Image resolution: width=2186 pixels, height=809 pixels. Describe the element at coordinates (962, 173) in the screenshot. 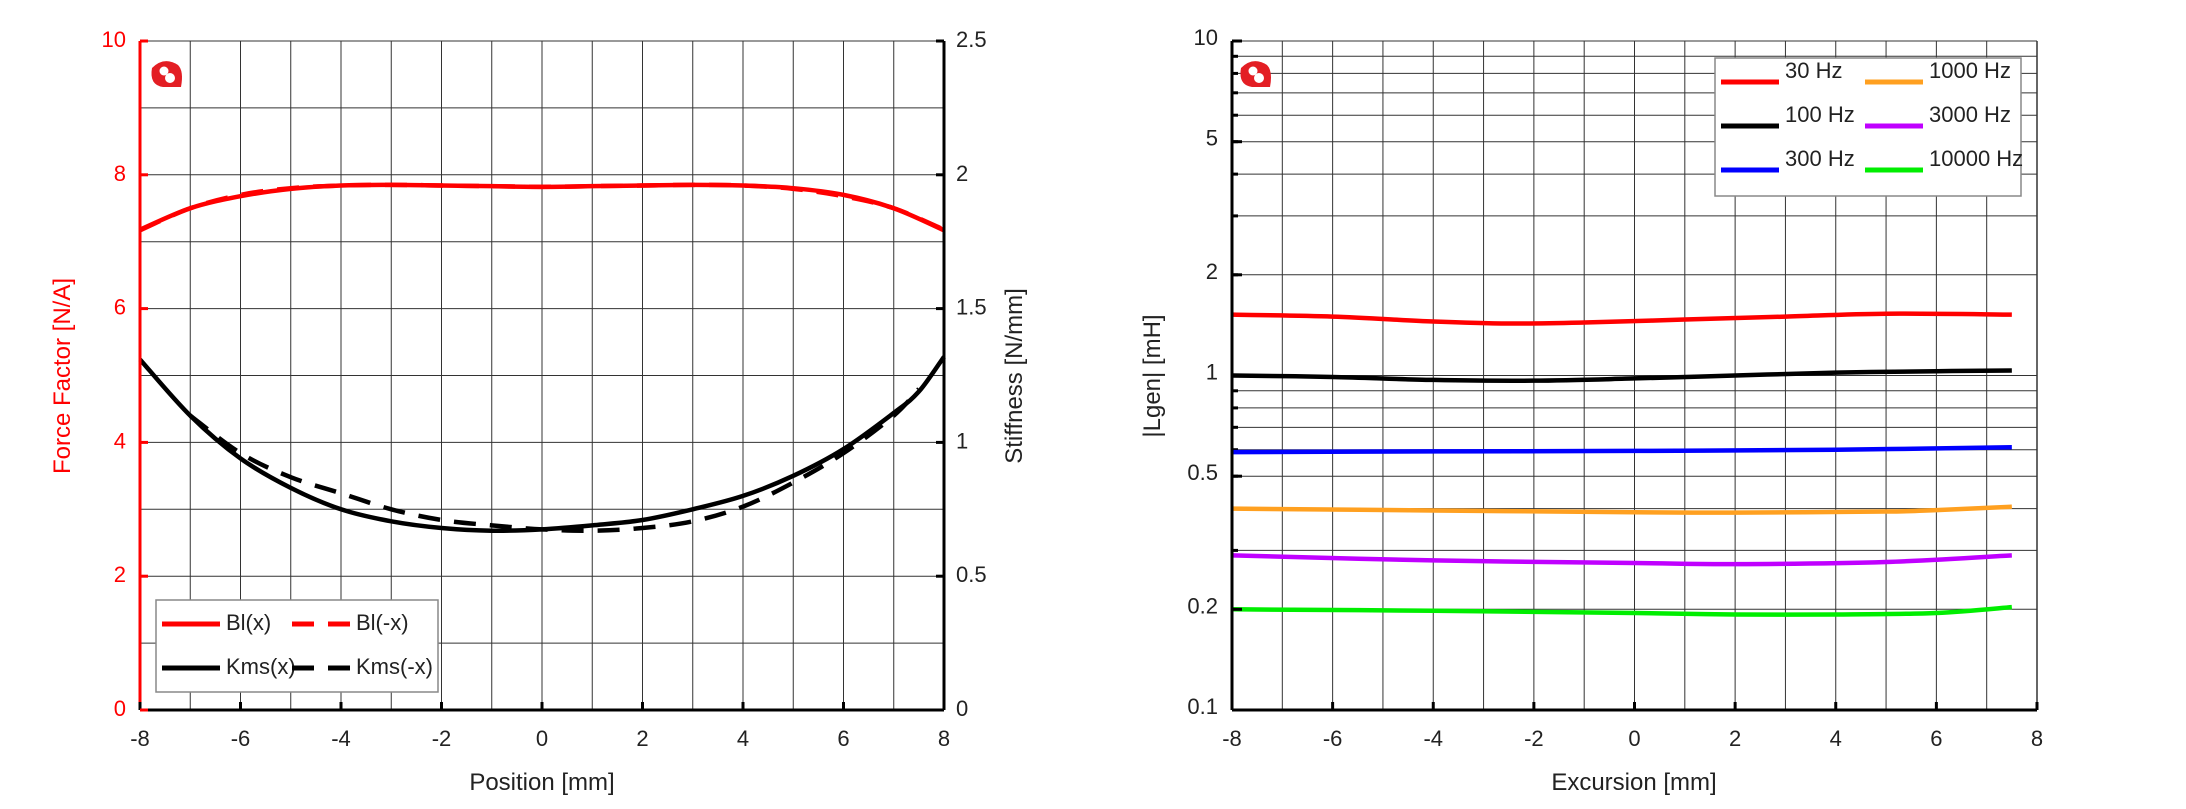

I see `y2-tick-label: 2` at that location.